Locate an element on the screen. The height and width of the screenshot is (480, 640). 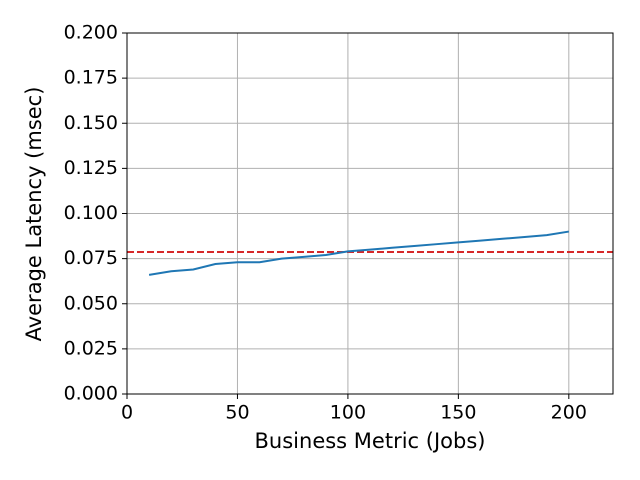
y-tick-label: 0.200 is located at coordinates (91, 33).